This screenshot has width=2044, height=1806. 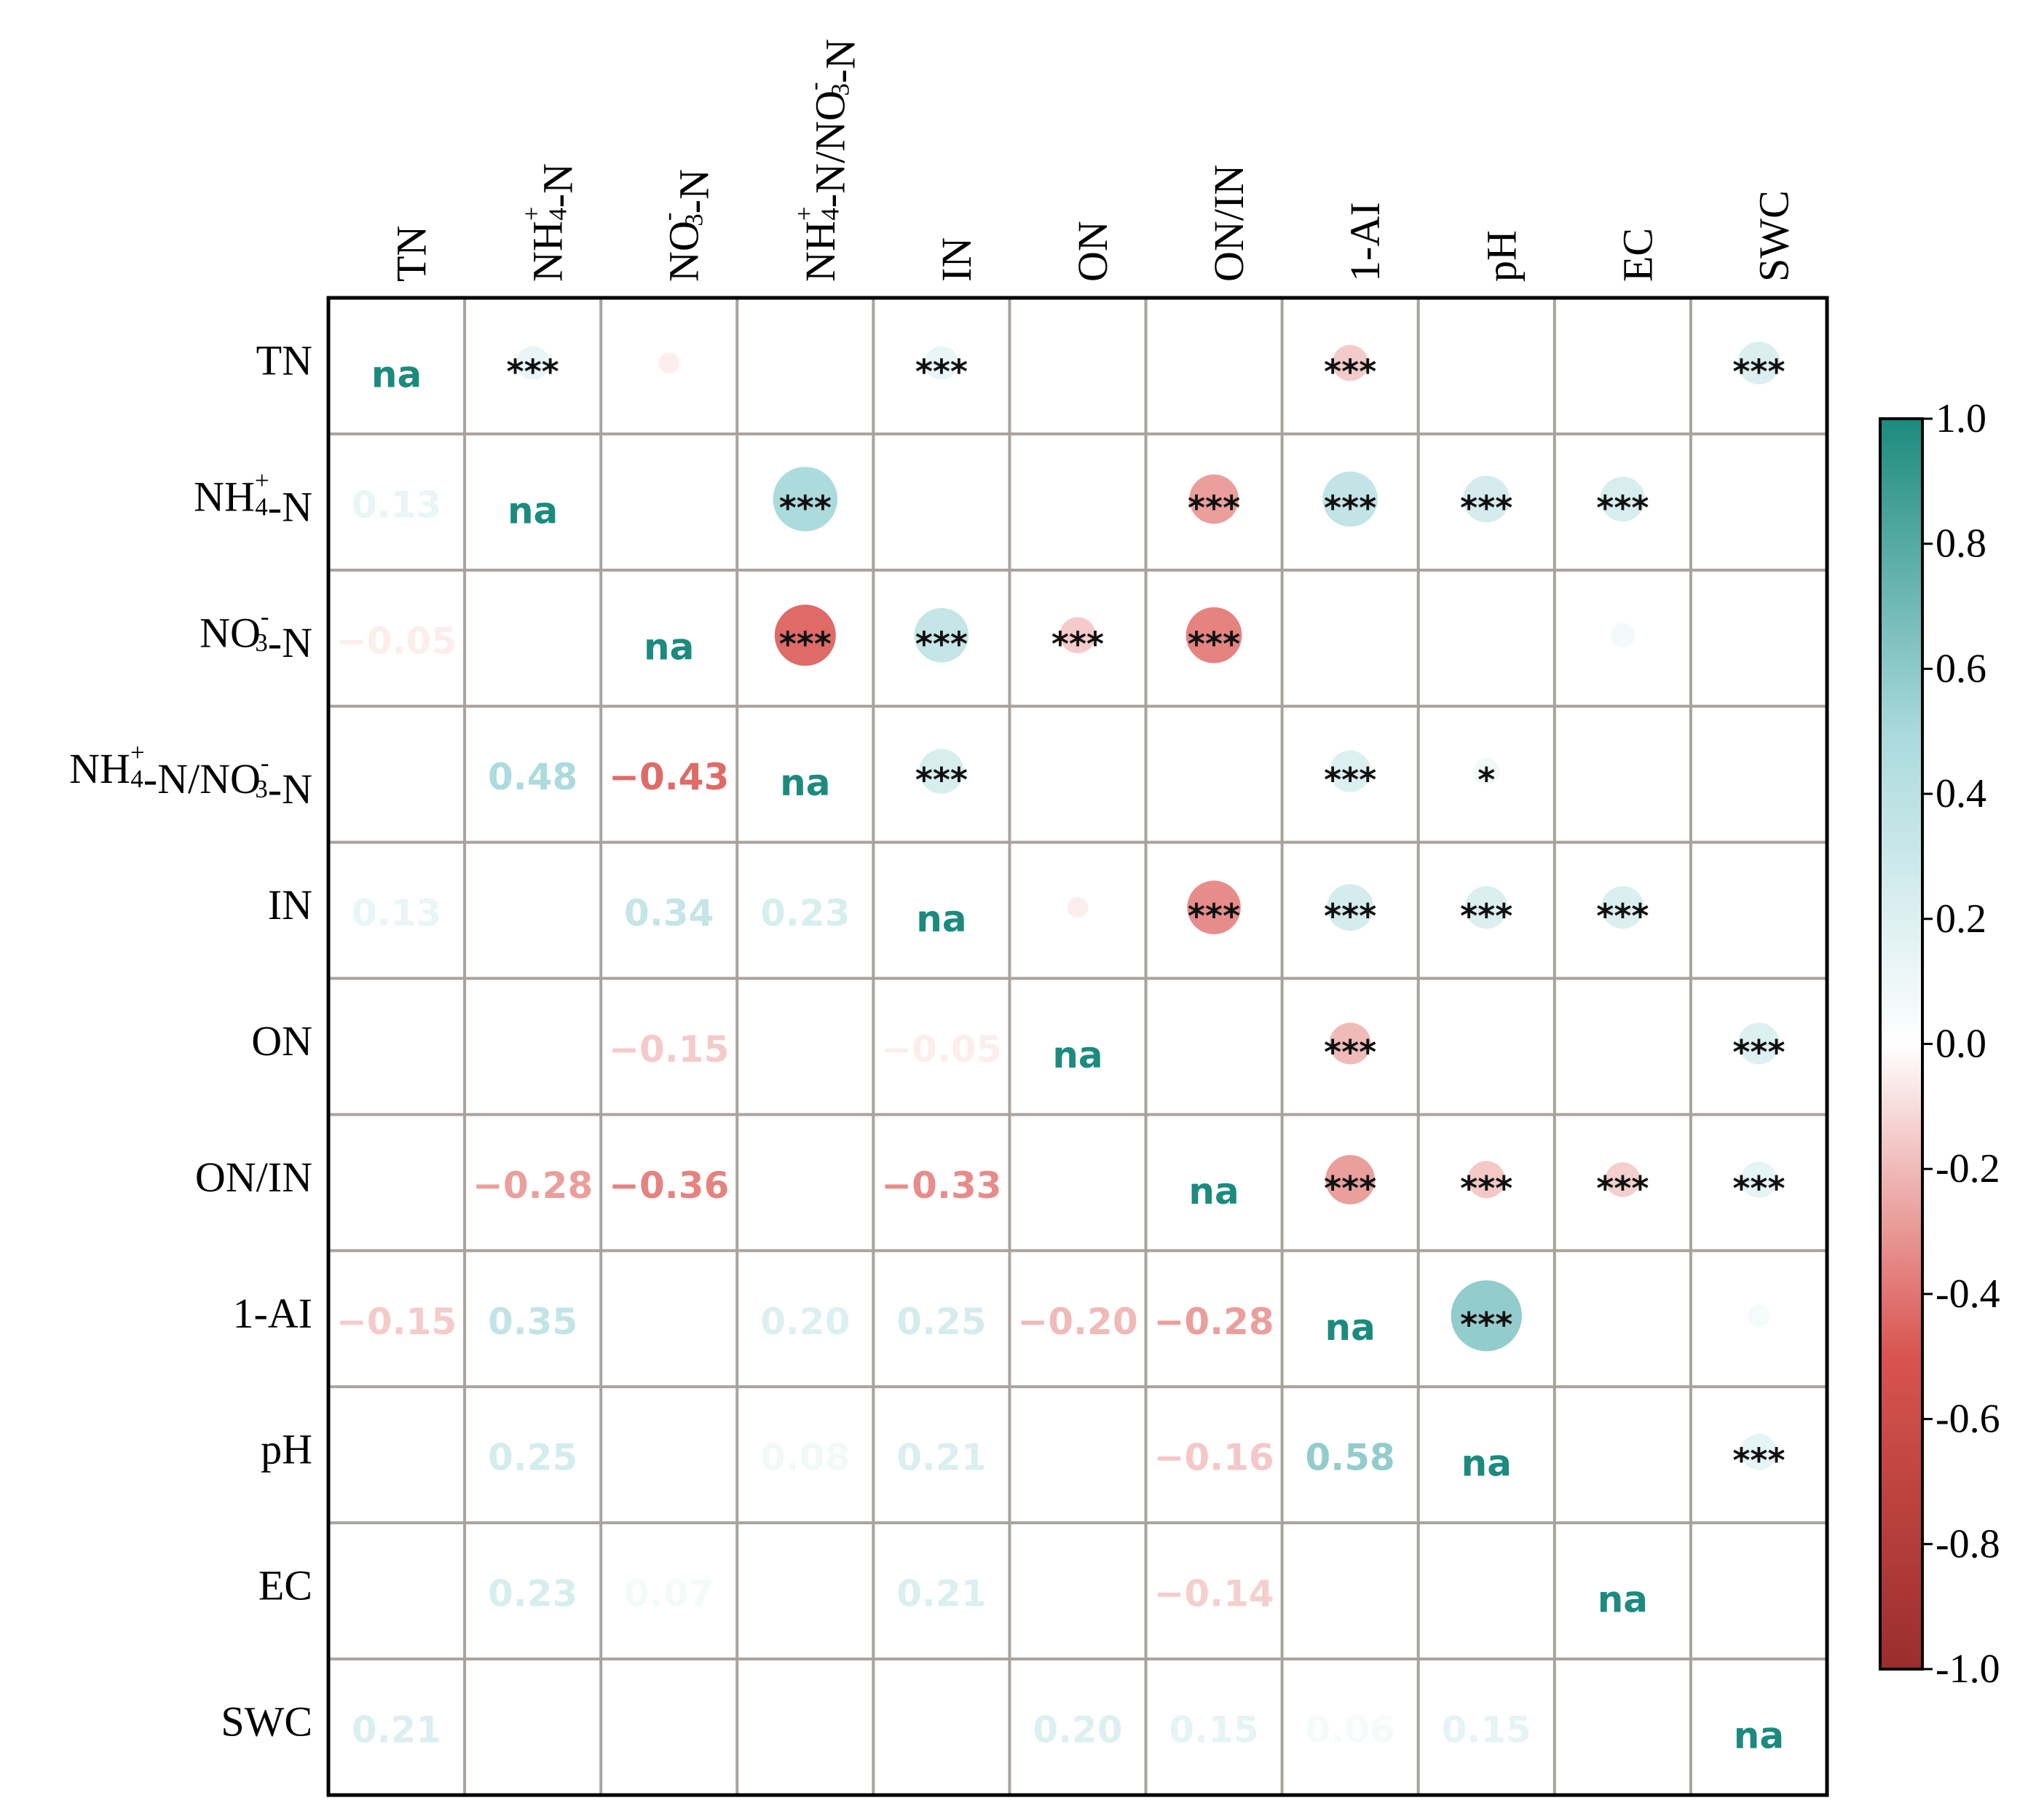 What do you see at coordinates (1349, 1730) in the screenshot?
I see `correlation-value: 0.06` at bounding box center [1349, 1730].